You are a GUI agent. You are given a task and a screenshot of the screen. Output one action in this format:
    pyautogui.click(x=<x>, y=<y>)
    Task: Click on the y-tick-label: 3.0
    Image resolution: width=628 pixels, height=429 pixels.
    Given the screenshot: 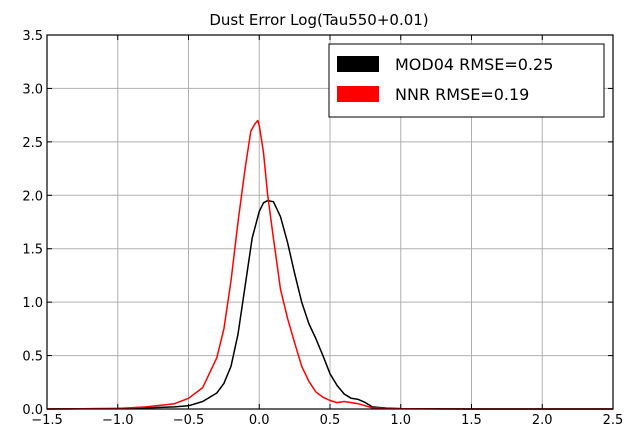 What is the action you would take?
    pyautogui.click(x=32, y=89)
    